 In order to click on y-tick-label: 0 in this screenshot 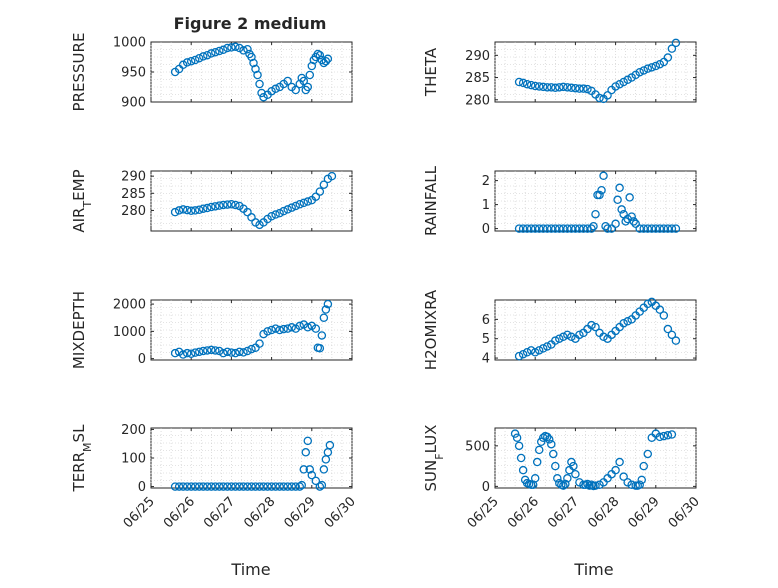, I will do `click(486, 487)`.